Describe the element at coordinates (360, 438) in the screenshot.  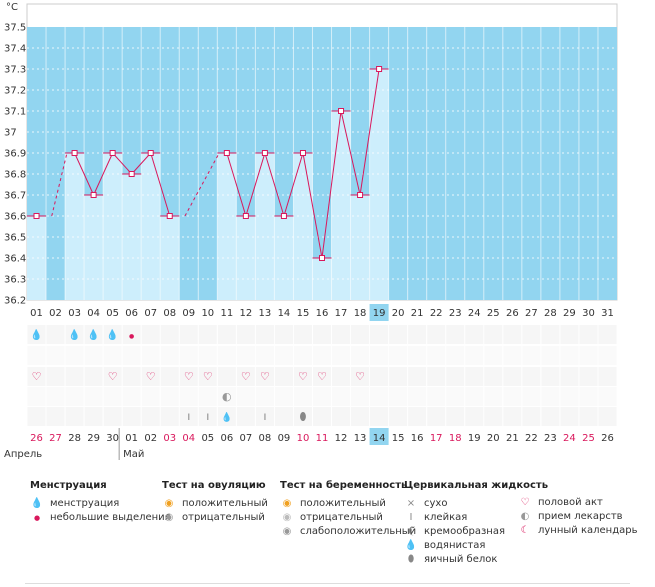
I see `calendar-date: 13` at that location.